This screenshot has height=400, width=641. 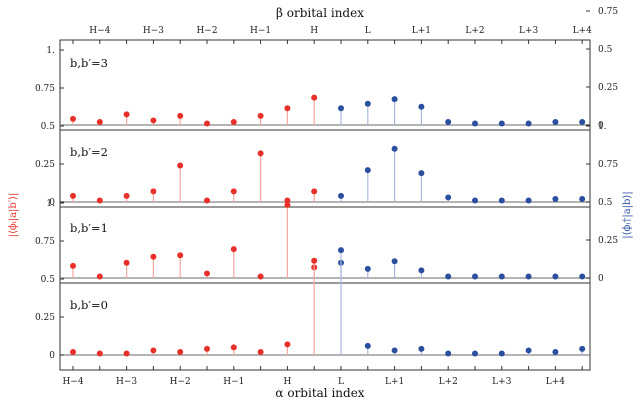 What do you see at coordinates (233, 382) in the screenshot?
I see `x-tick-label-bottom: H−1` at bounding box center [233, 382].